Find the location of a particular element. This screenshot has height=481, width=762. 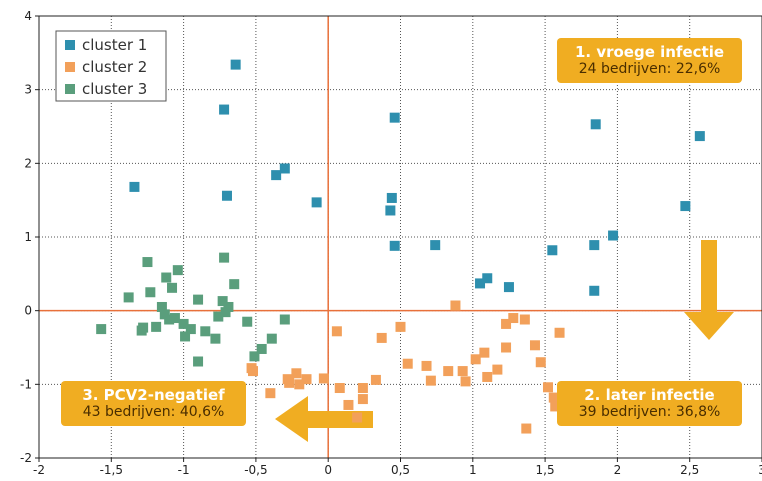

x-tick-label: -2 is located at coordinates (39, 470).